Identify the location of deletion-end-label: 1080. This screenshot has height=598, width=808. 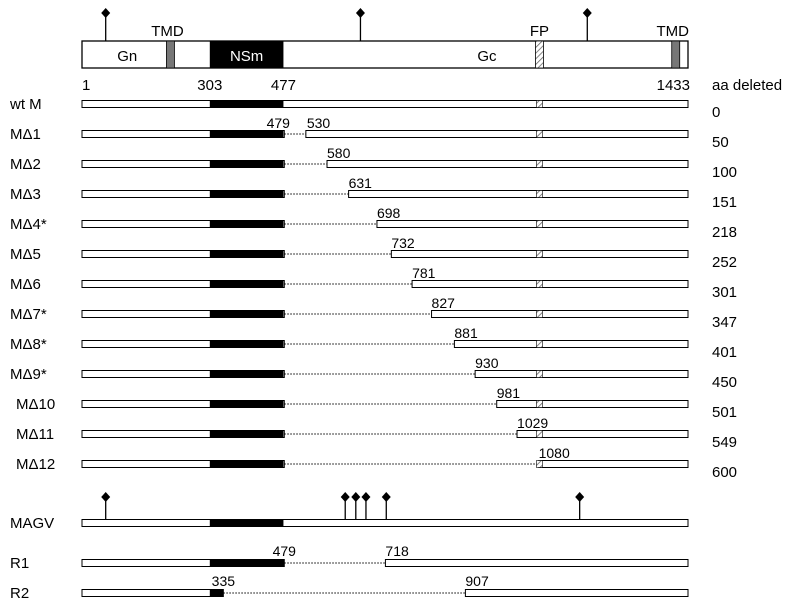
(554, 453).